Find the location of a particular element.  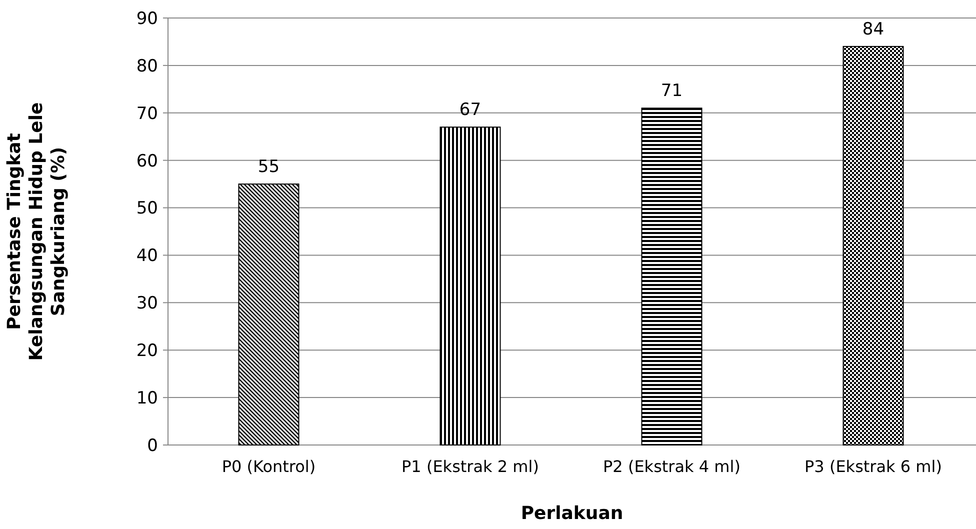

y-tick-label: 80 is located at coordinates (147, 66).